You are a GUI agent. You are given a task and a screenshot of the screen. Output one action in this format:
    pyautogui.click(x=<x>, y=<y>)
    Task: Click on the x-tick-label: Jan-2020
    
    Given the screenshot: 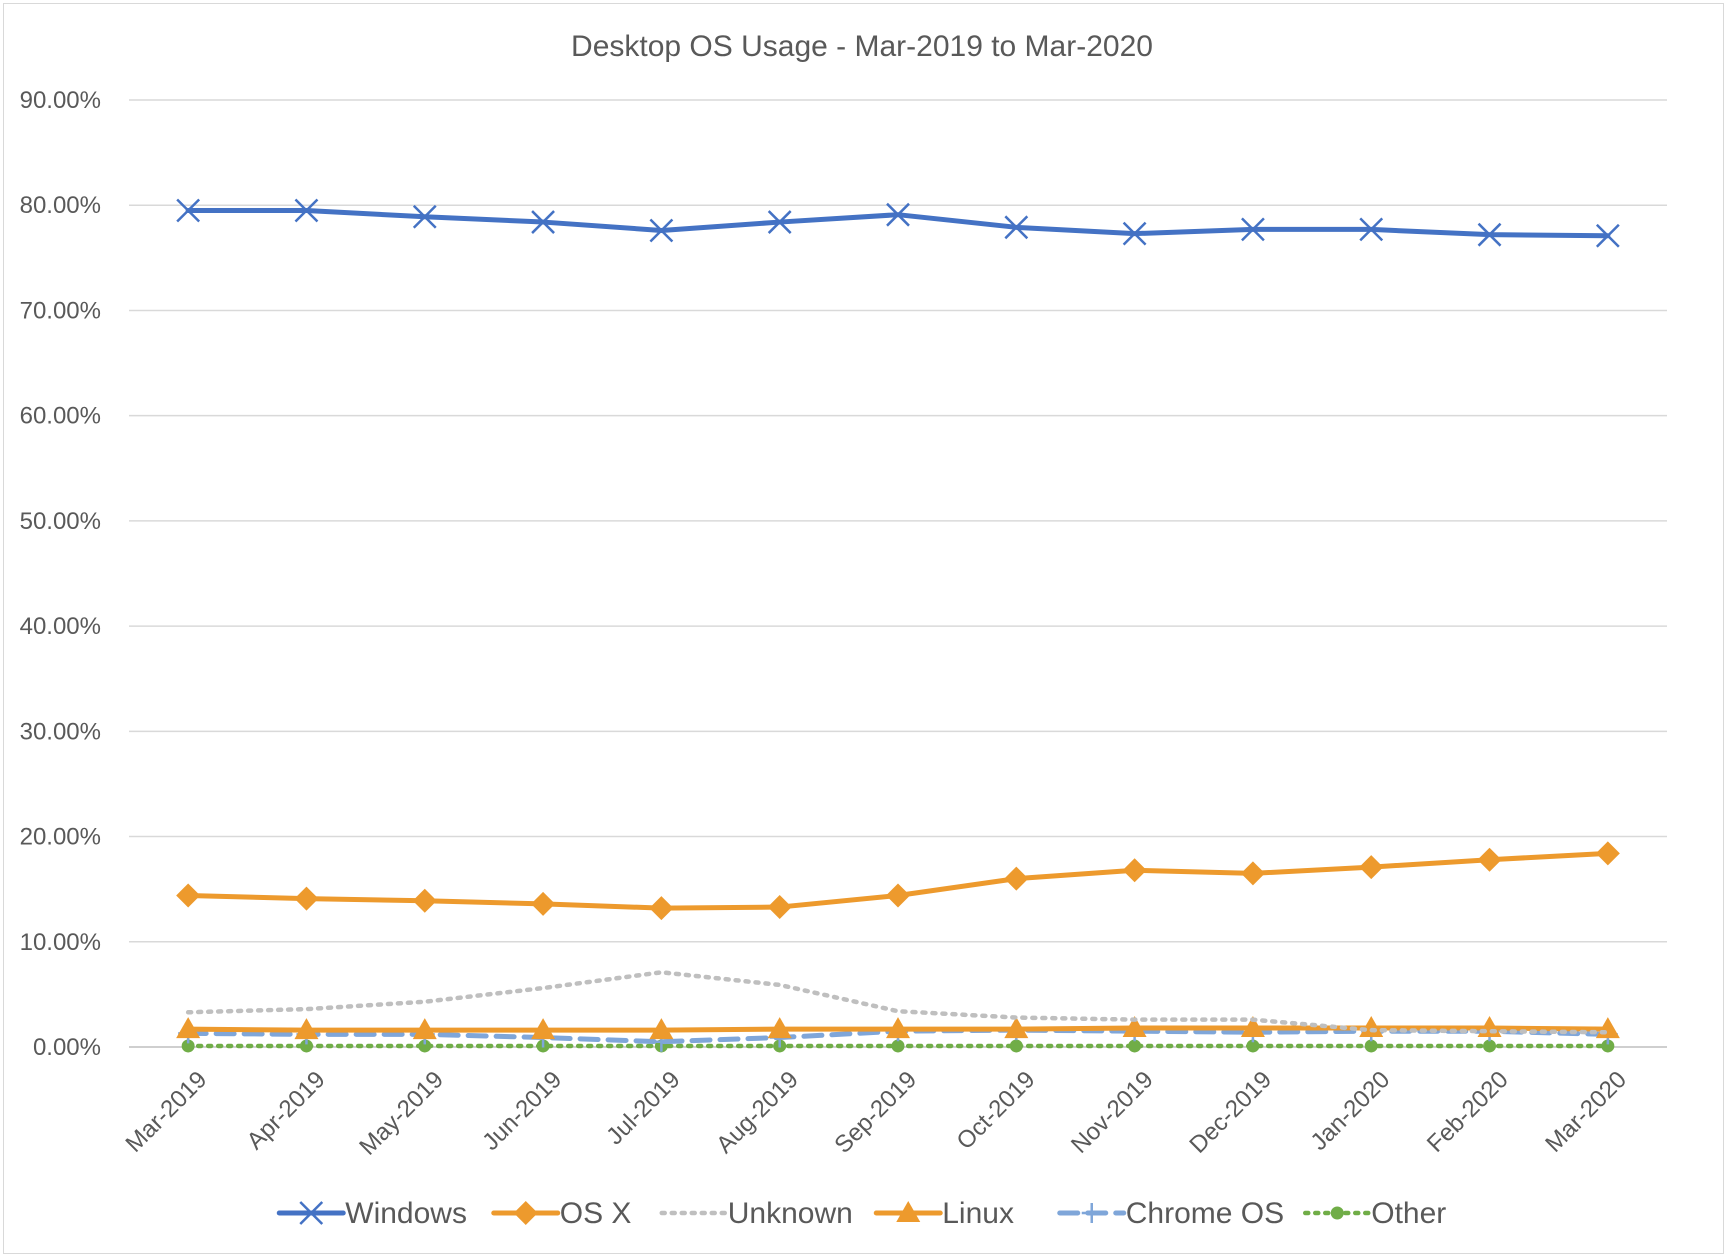 What is the action you would take?
    pyautogui.click(x=1350, y=1111)
    